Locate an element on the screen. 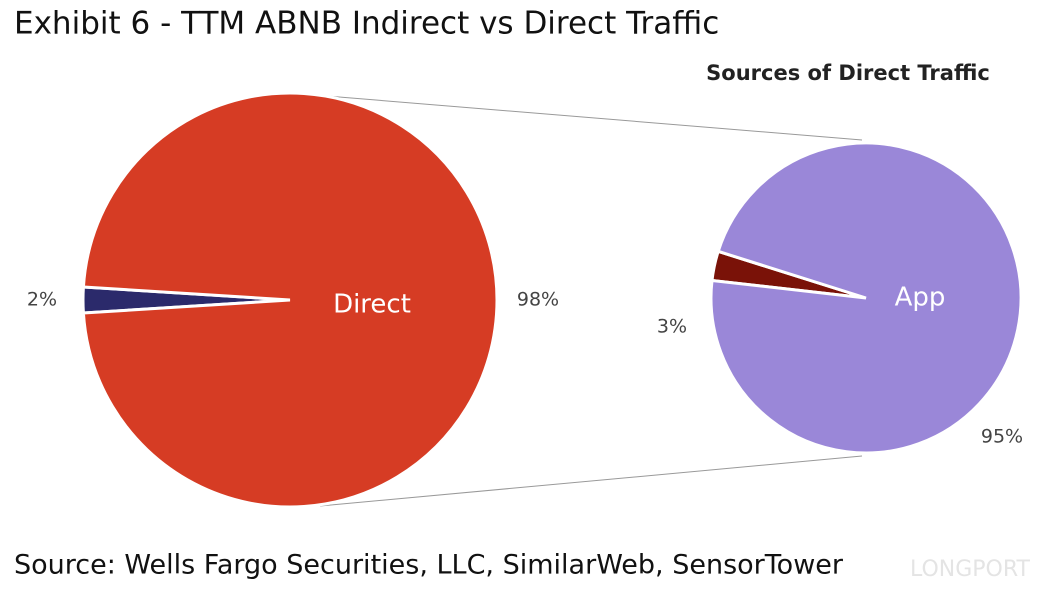  watermark: LONGPORT is located at coordinates (970, 569).